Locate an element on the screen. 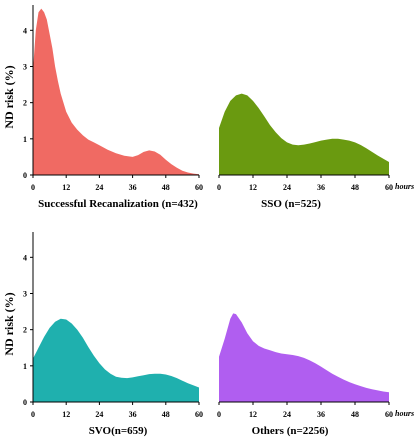 Image resolution: width=418 pixels, height=440 pixels. y-tick-label-4: 4 is located at coordinates (25, 30).